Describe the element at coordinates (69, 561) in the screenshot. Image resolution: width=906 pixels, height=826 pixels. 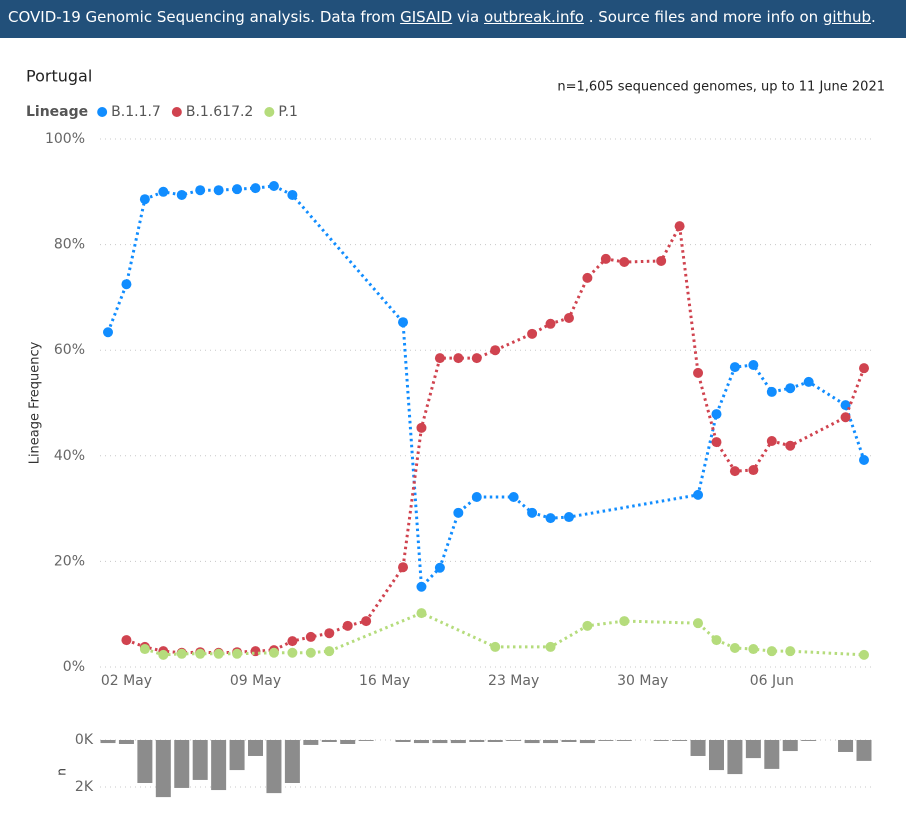
I see `y-tick-label: 20%` at that location.